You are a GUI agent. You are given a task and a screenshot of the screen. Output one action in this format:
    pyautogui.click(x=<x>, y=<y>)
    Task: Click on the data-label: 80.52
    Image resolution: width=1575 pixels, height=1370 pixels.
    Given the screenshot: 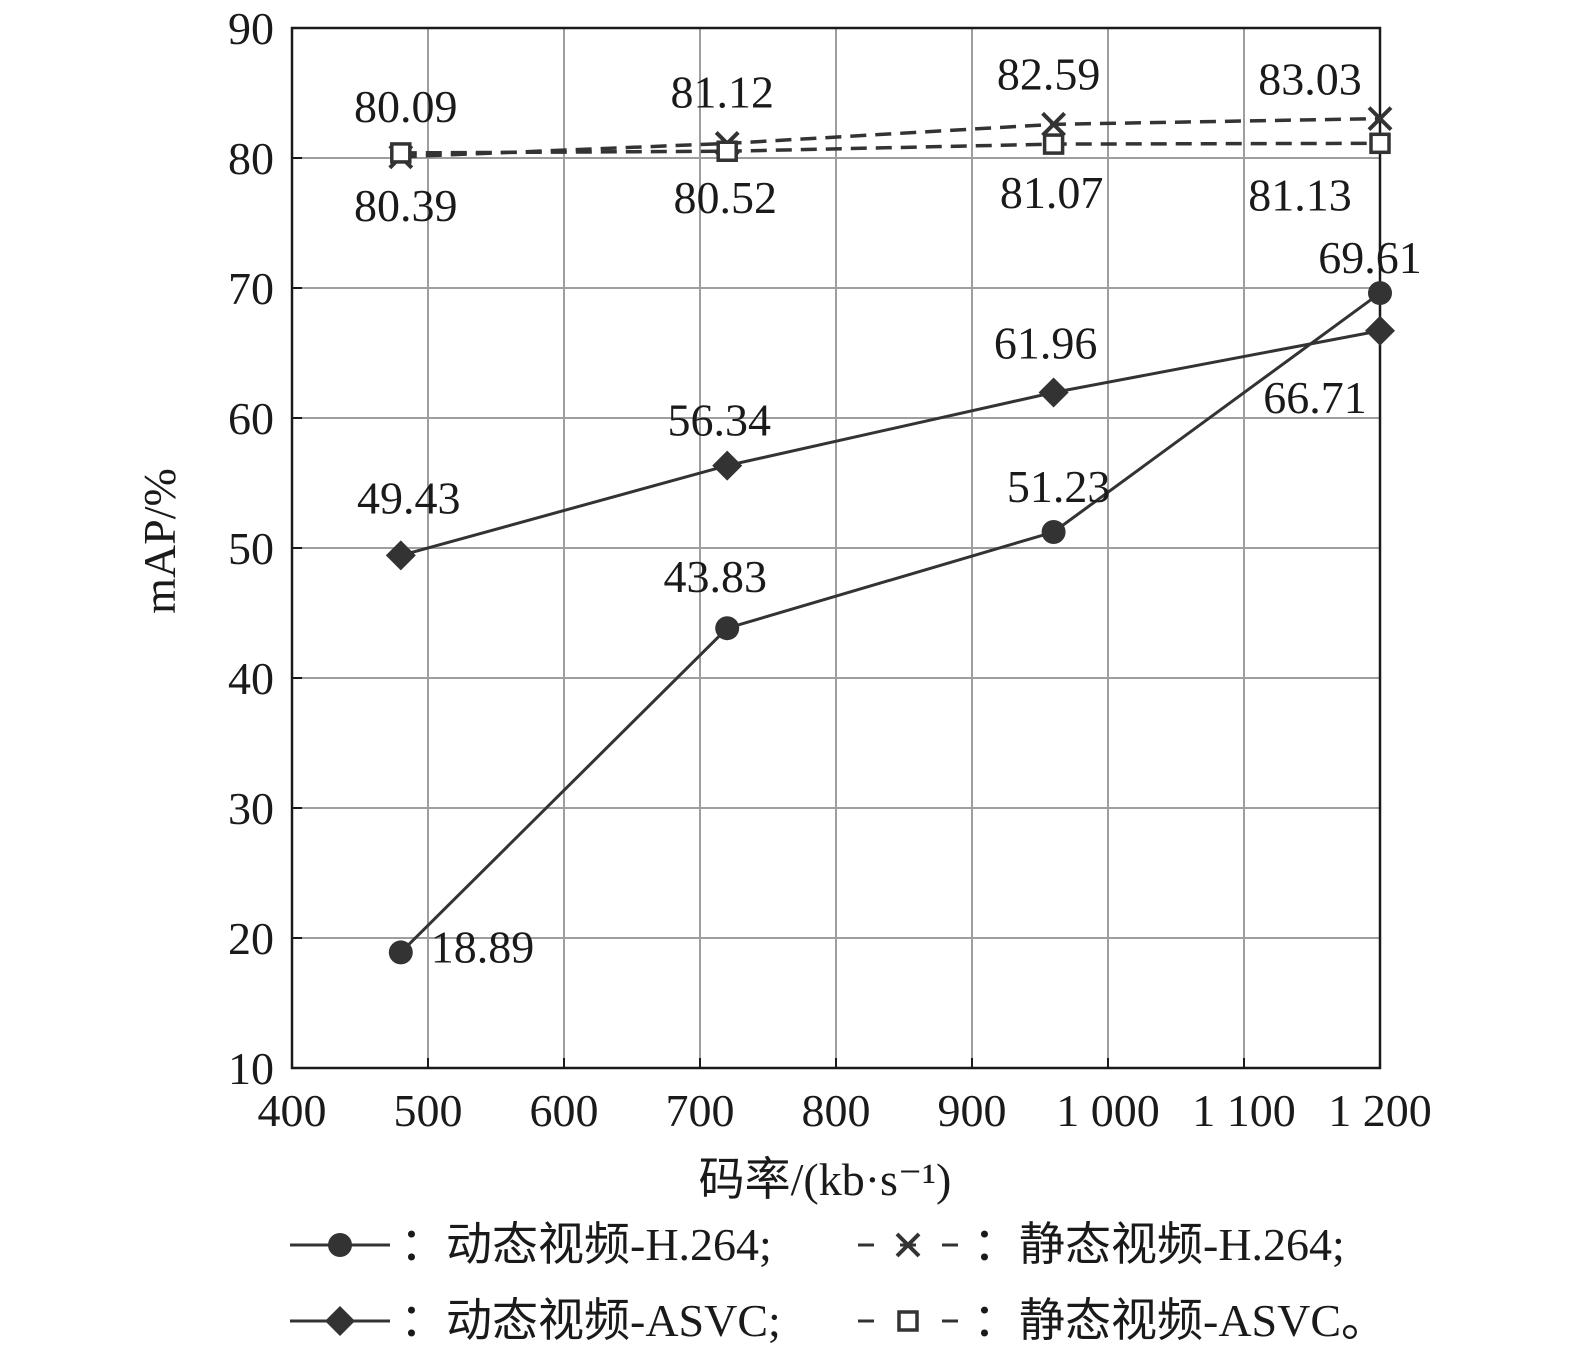 What is the action you would take?
    pyautogui.click(x=725, y=197)
    